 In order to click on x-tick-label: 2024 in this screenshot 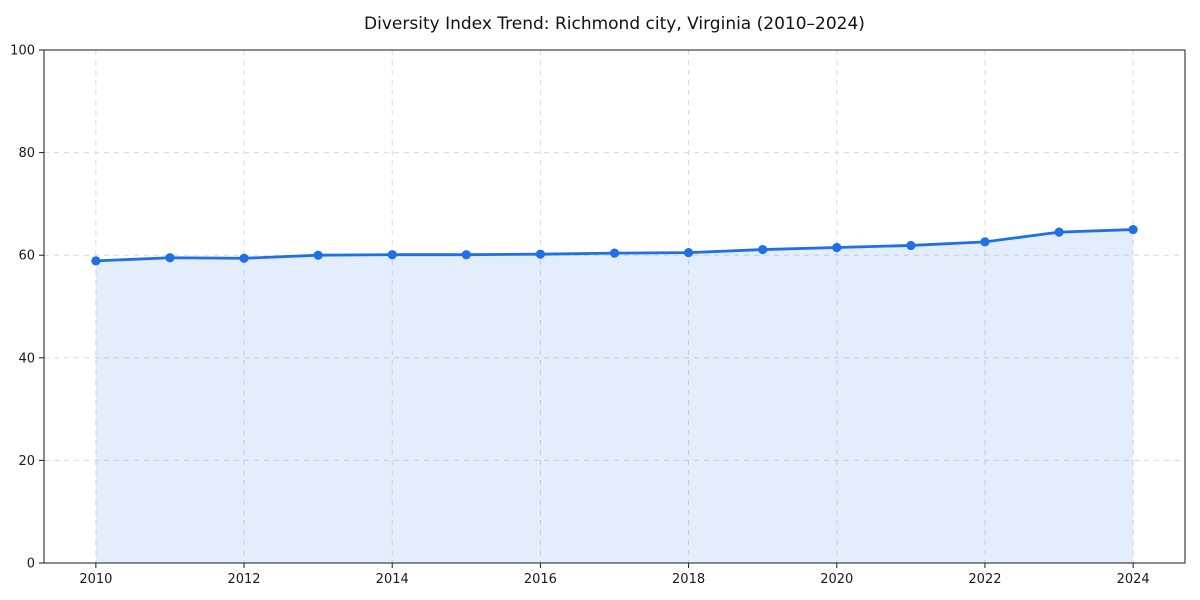, I will do `click(1133, 579)`.